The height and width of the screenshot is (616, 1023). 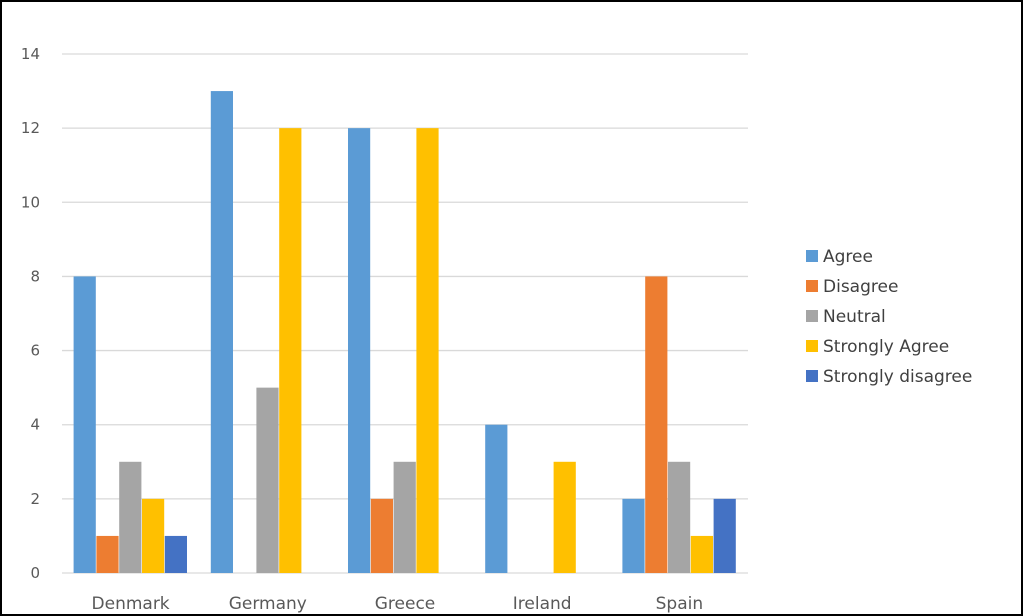 I want to click on bar-greece-strongly-agree, so click(x=427, y=350).